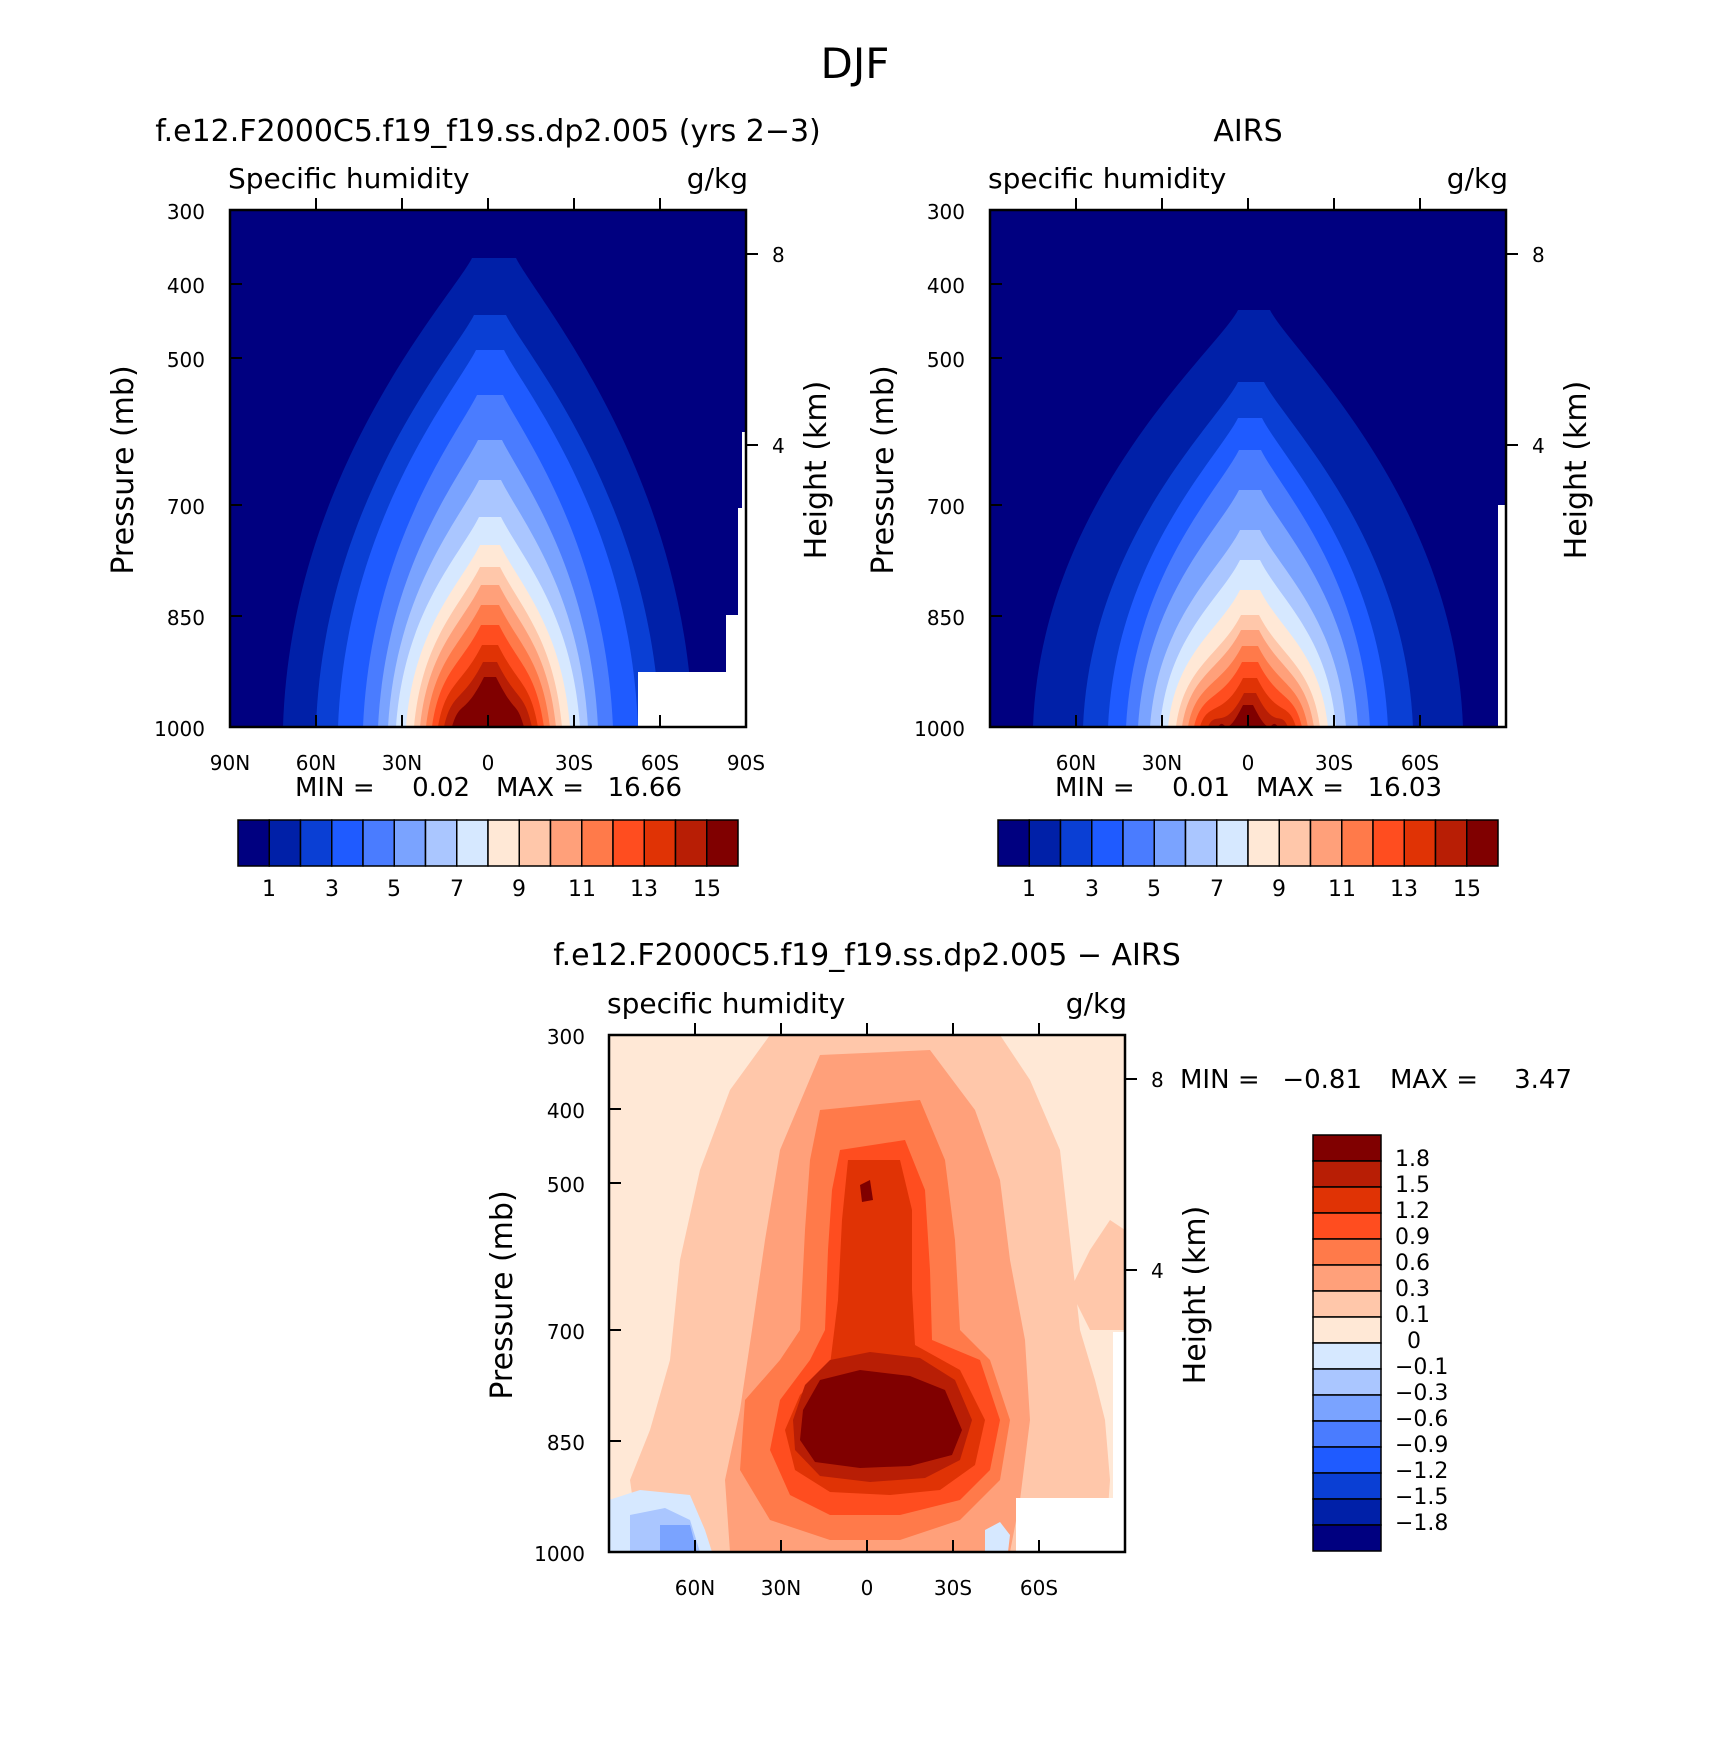  I want to click on panel-obs-title: AIRS, so click(1247, 131).